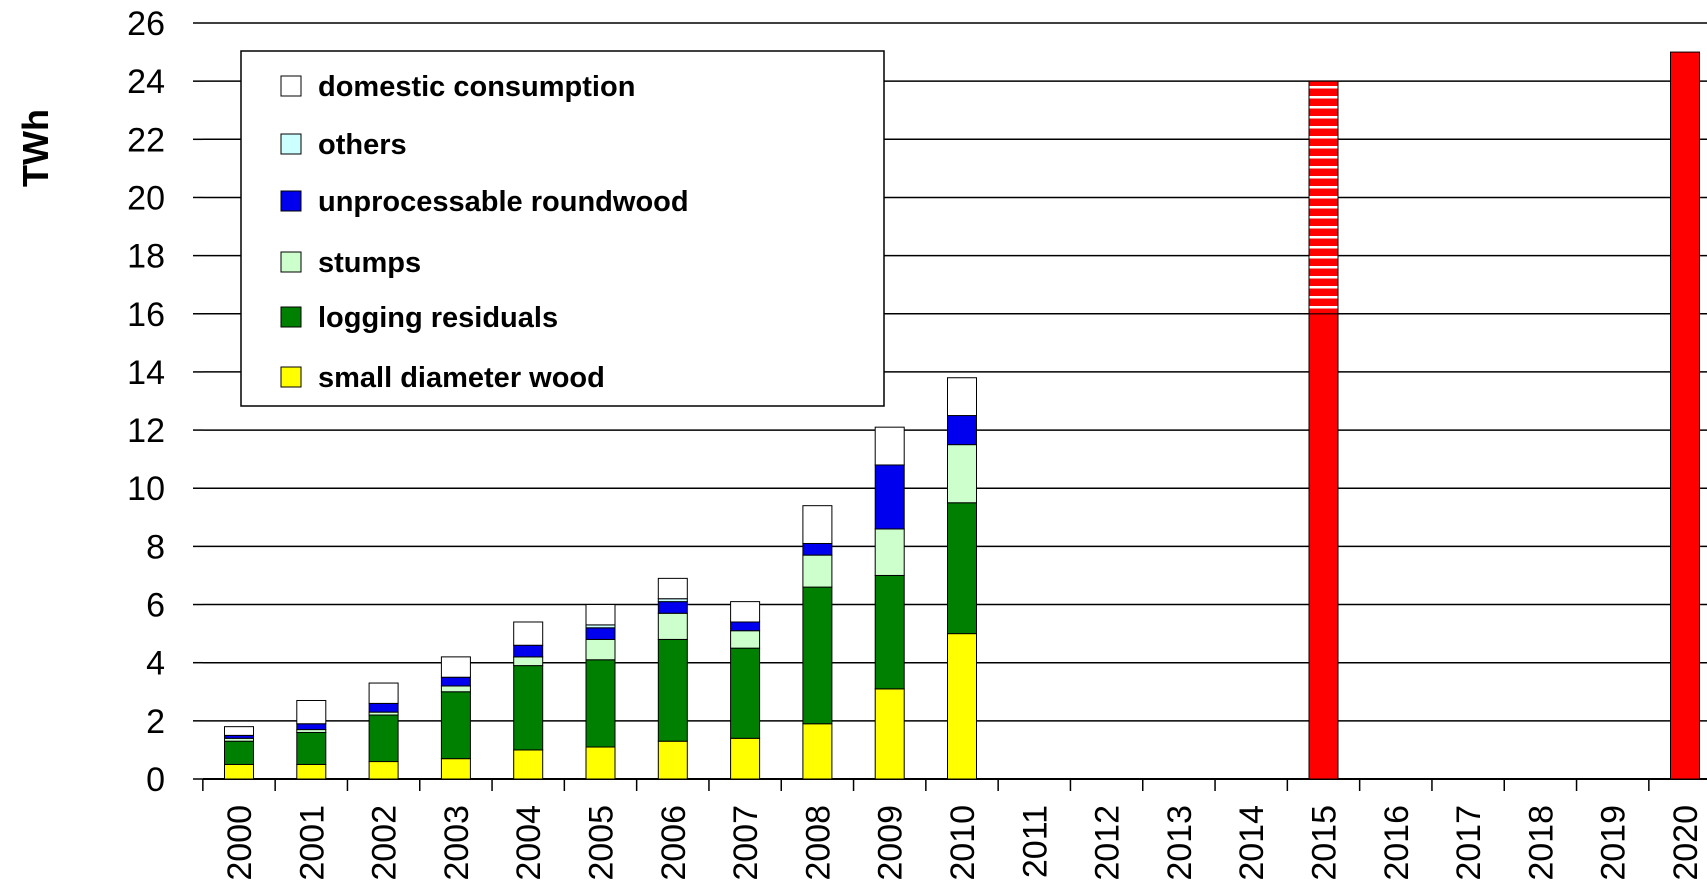 The height and width of the screenshot is (896, 1707). Describe the element at coordinates (146, 24) in the screenshot. I see `y-tick-label: 26` at that location.